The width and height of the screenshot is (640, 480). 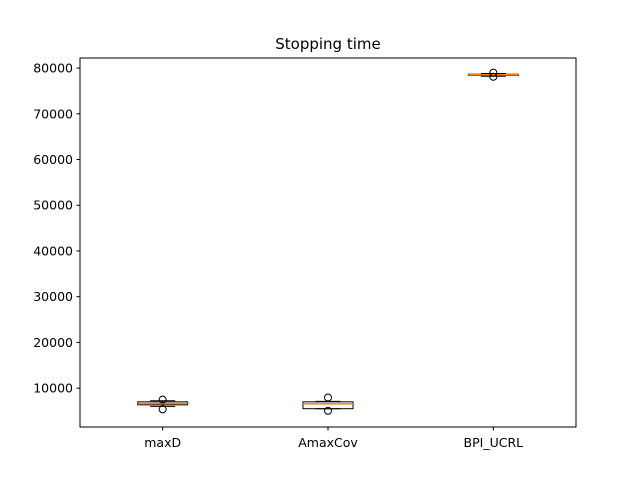 I want to click on x-axis: maxD AmaxCov BPI_UCRL, so click(x=333, y=438).